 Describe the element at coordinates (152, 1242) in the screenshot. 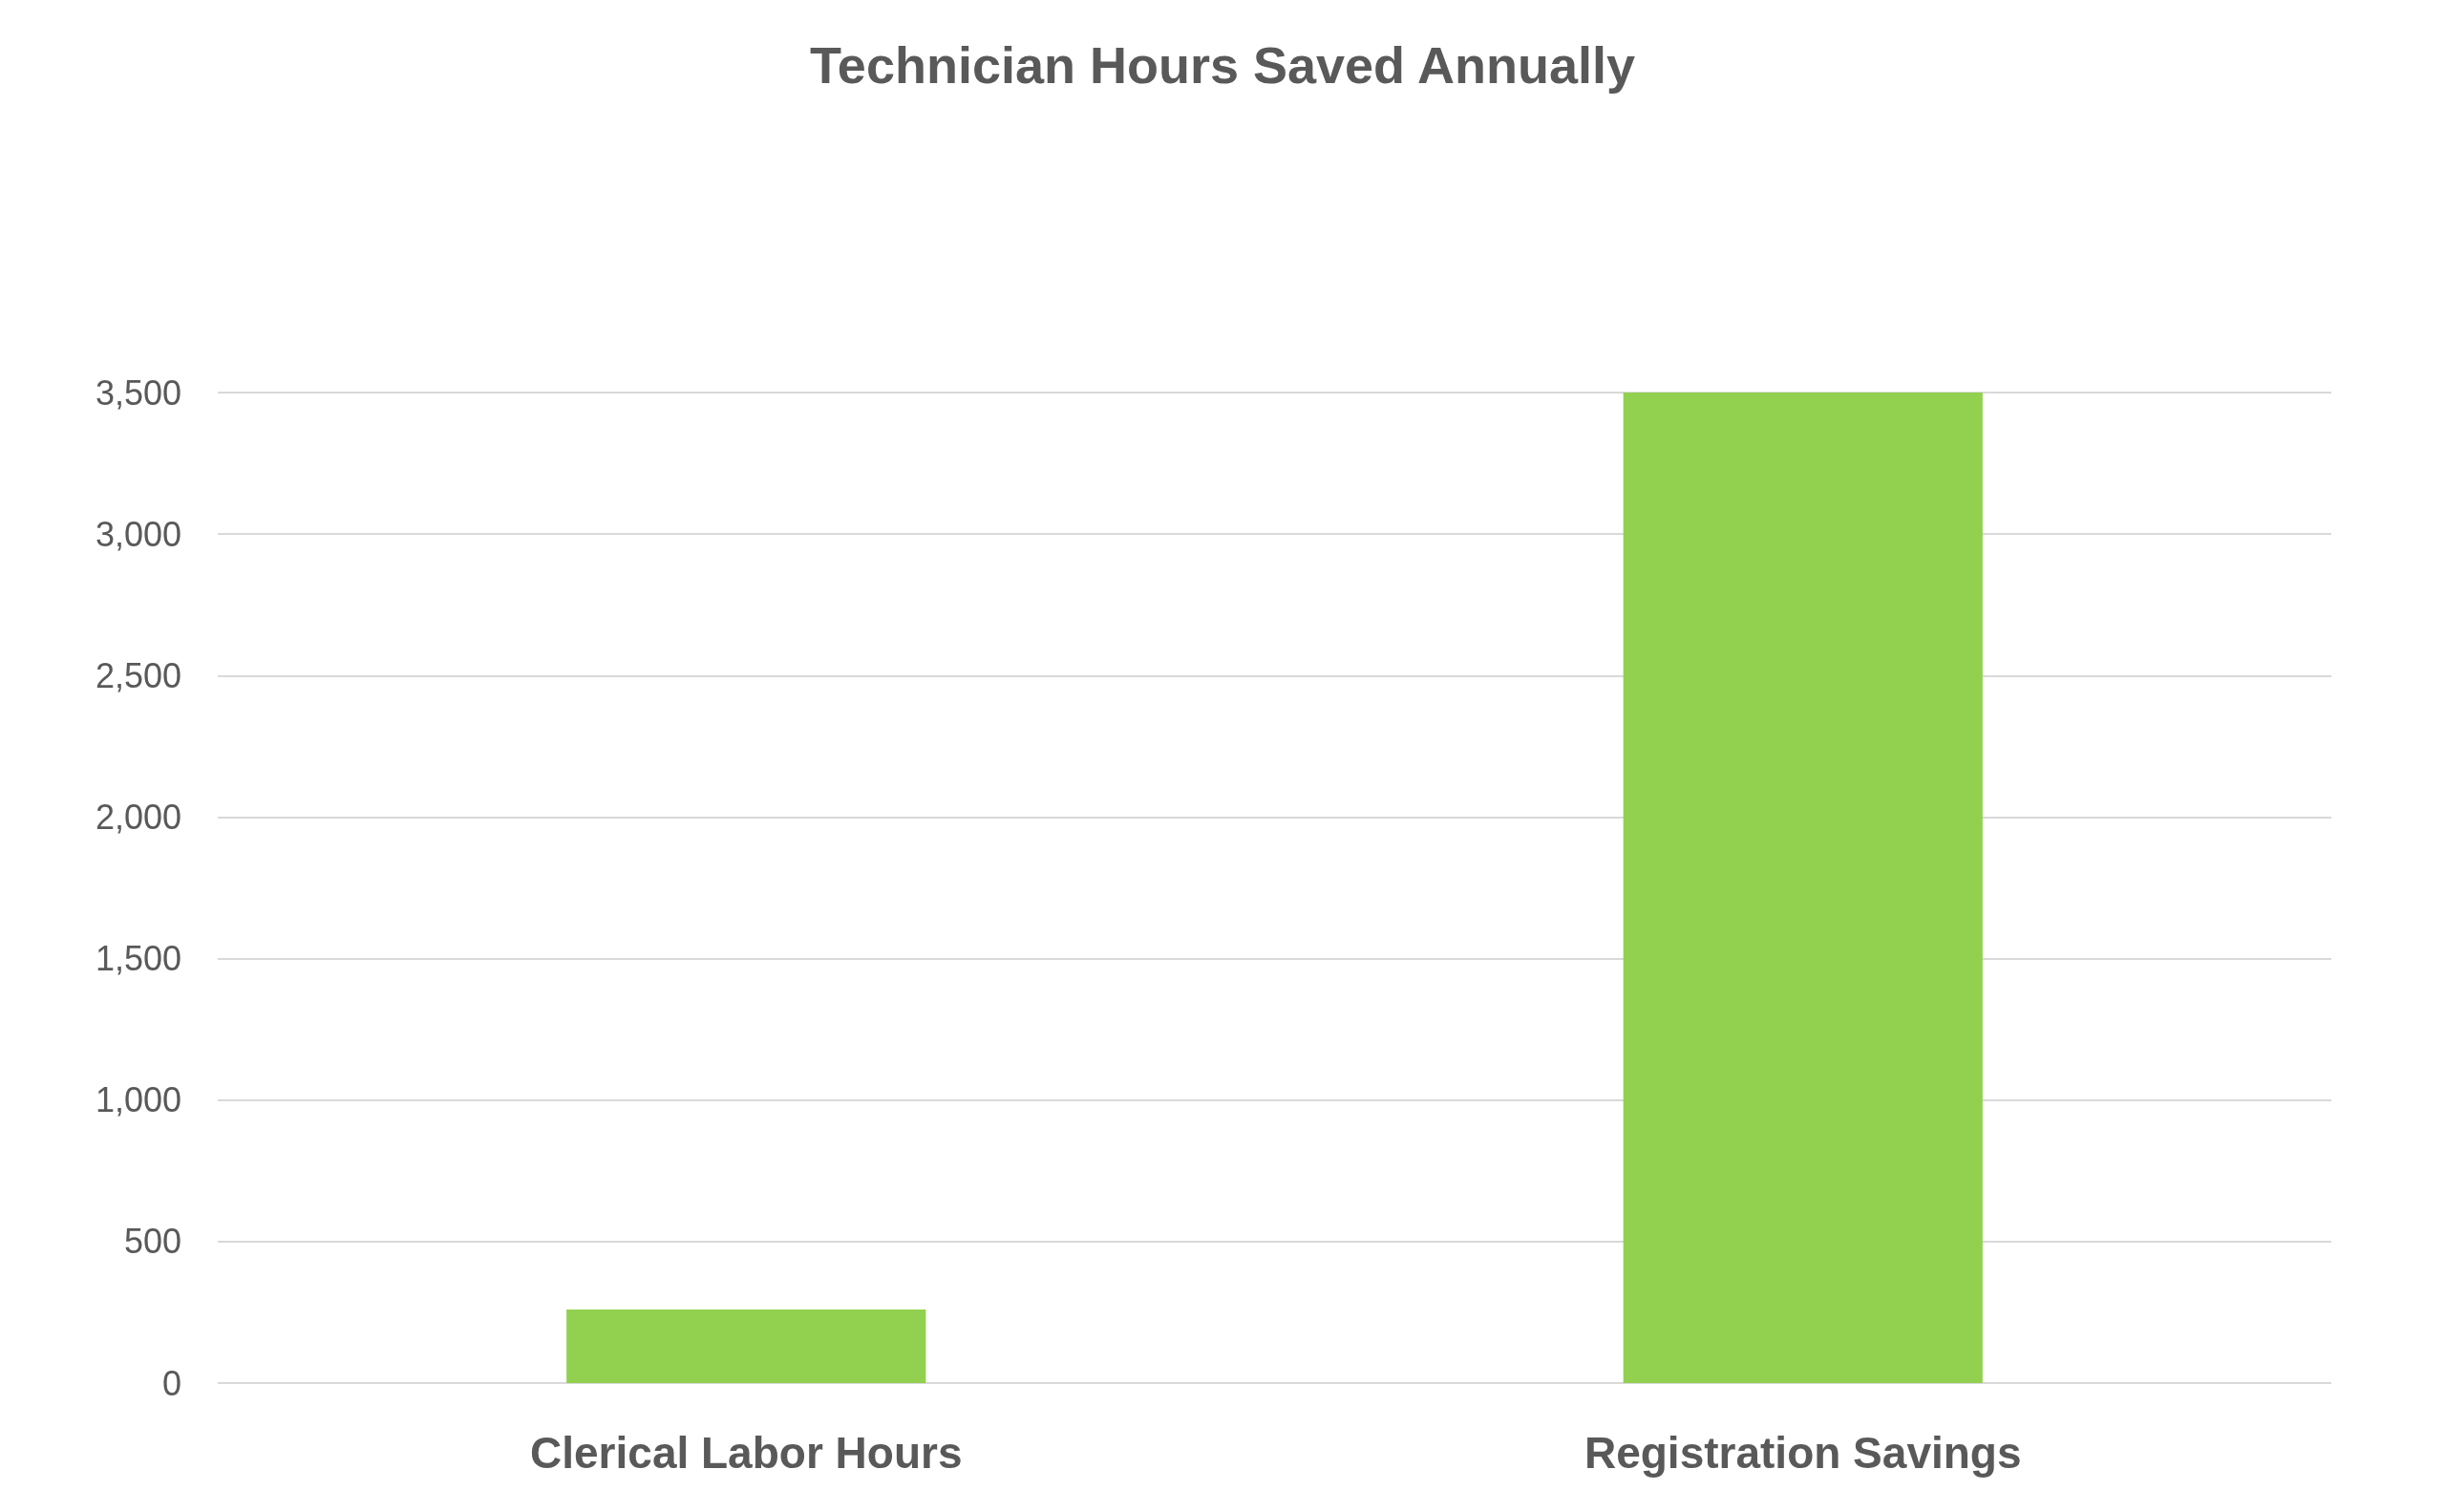

I see `y-tick-label: 500` at that location.